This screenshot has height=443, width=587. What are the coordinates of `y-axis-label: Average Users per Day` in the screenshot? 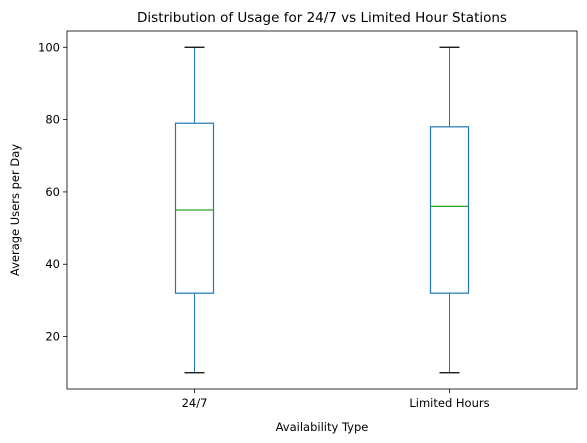 It's located at (15, 210).